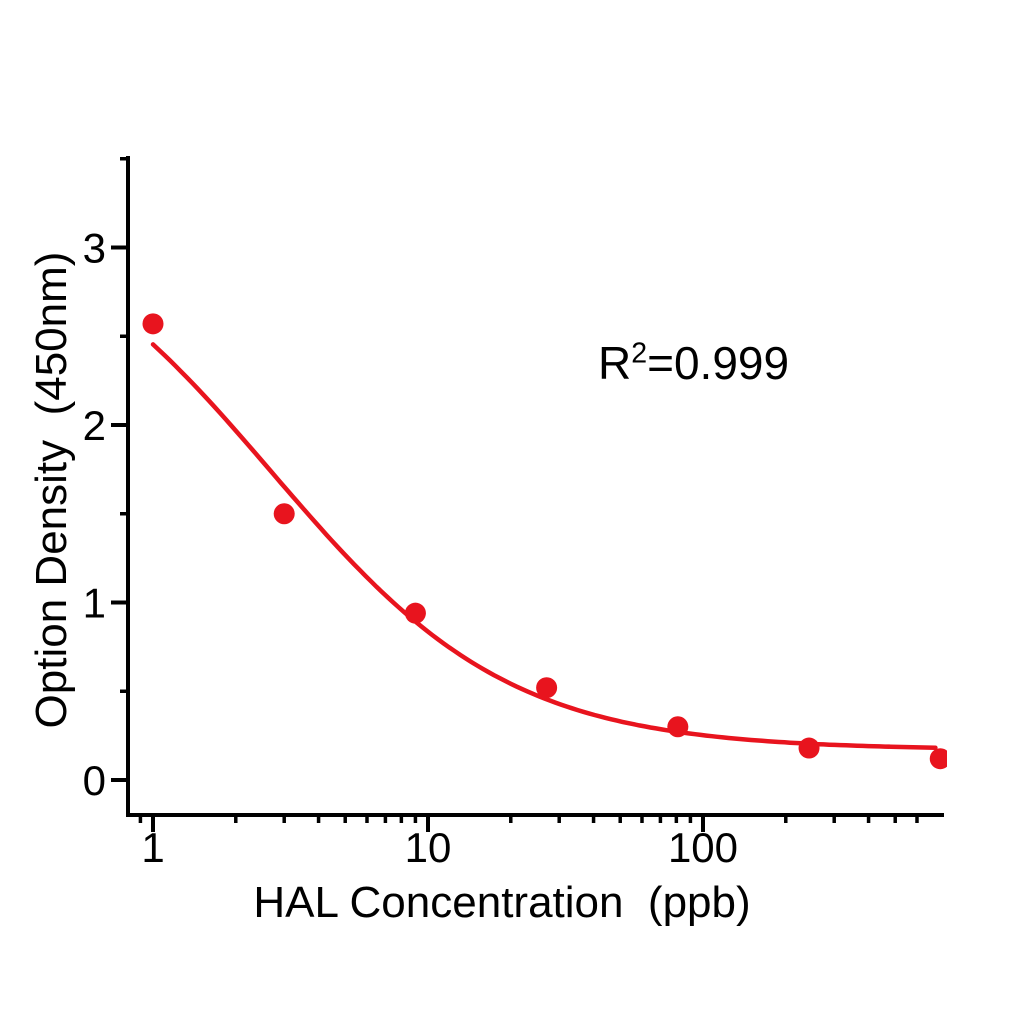 This screenshot has width=1024, height=1024. I want to click on x-tick-label: 1, so click(152, 847).